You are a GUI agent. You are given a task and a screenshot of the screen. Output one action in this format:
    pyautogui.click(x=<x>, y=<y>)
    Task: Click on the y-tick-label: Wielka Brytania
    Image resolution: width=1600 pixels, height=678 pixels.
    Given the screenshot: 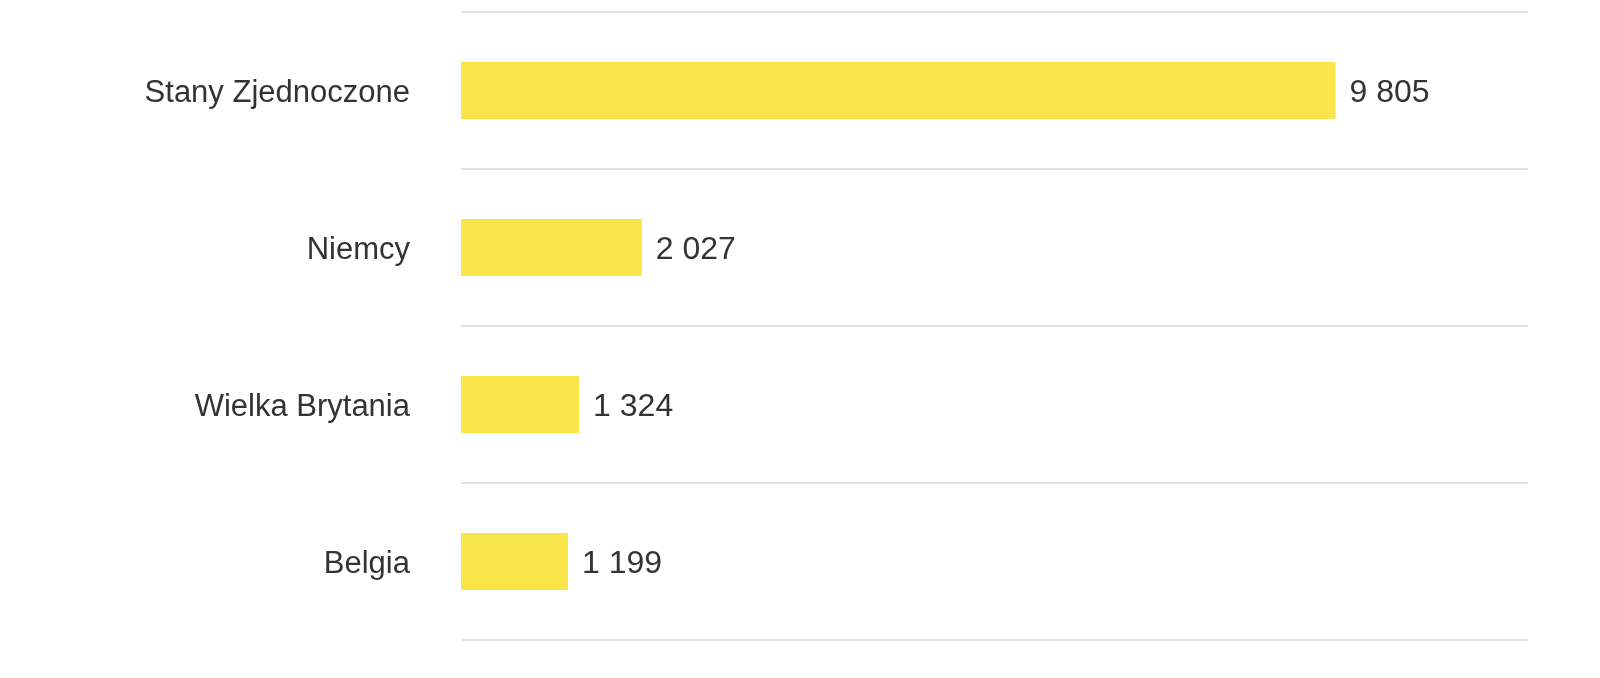 What is the action you would take?
    pyautogui.click(x=302, y=405)
    